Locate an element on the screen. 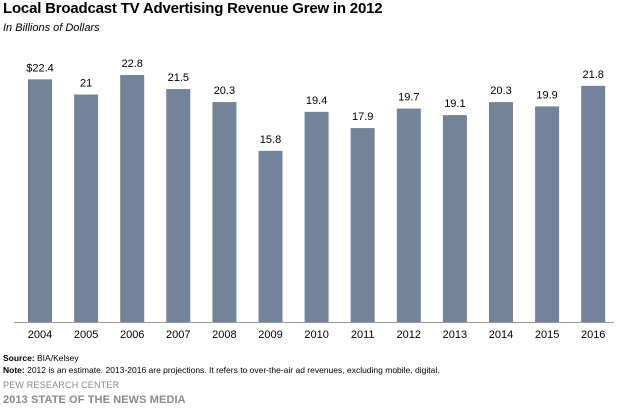 The image size is (626, 414). value-label-2008: 20.3 is located at coordinates (224, 91).